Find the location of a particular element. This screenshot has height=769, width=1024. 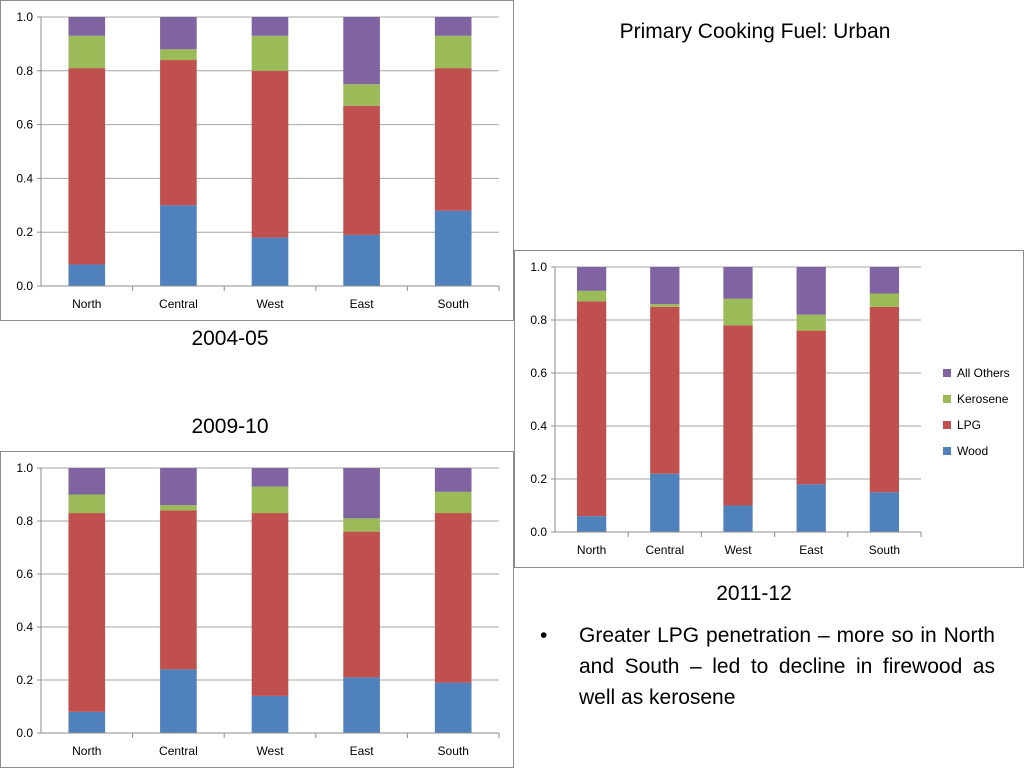

legend-swatch-lpg is located at coordinates (947, 425).